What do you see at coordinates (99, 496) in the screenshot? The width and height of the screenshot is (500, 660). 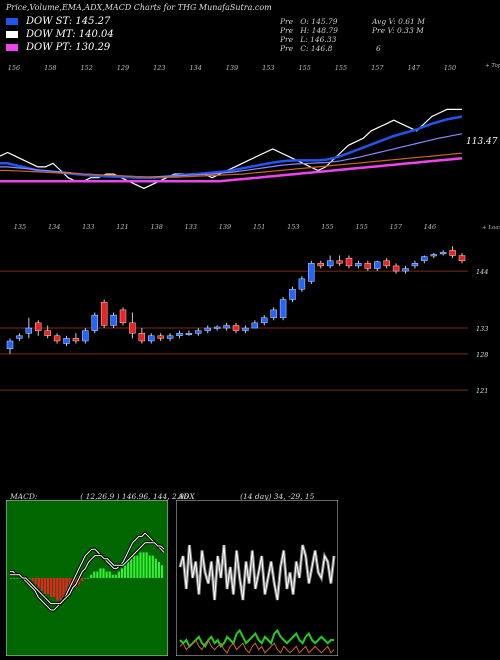 I see `macd-header: MACD: ( 12,26,9 ) 146.96, 144, 2.96` at bounding box center [99, 496].